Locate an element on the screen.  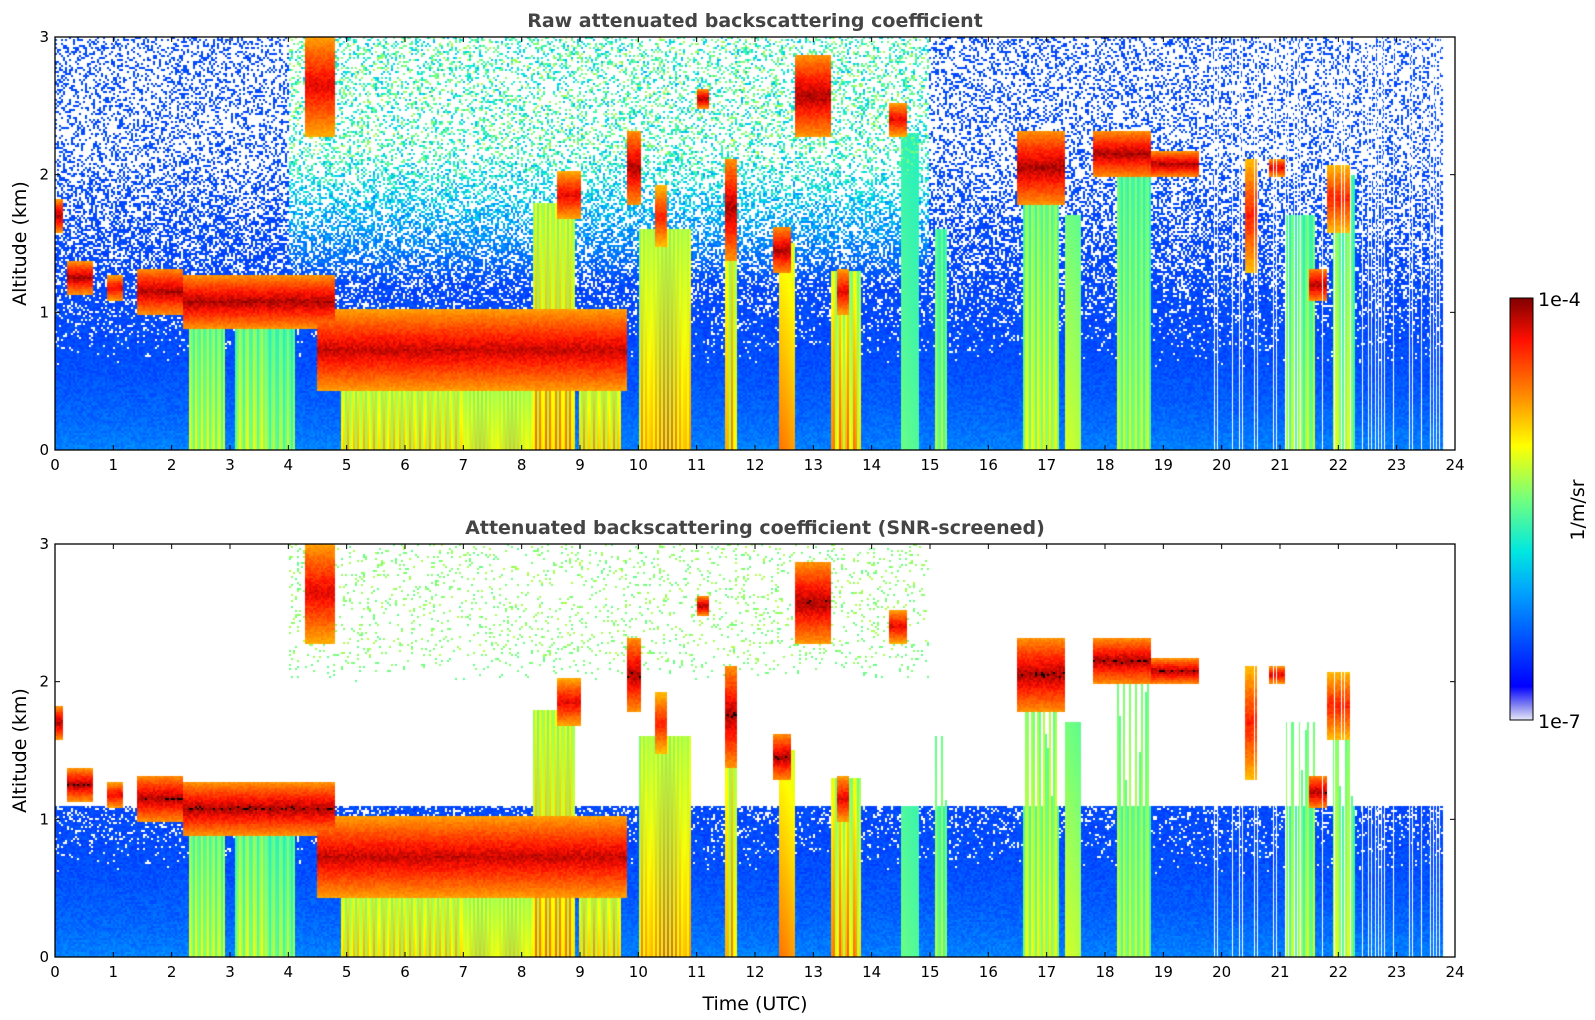
bottom-x-tick-label: 21 is located at coordinates (1279, 972).